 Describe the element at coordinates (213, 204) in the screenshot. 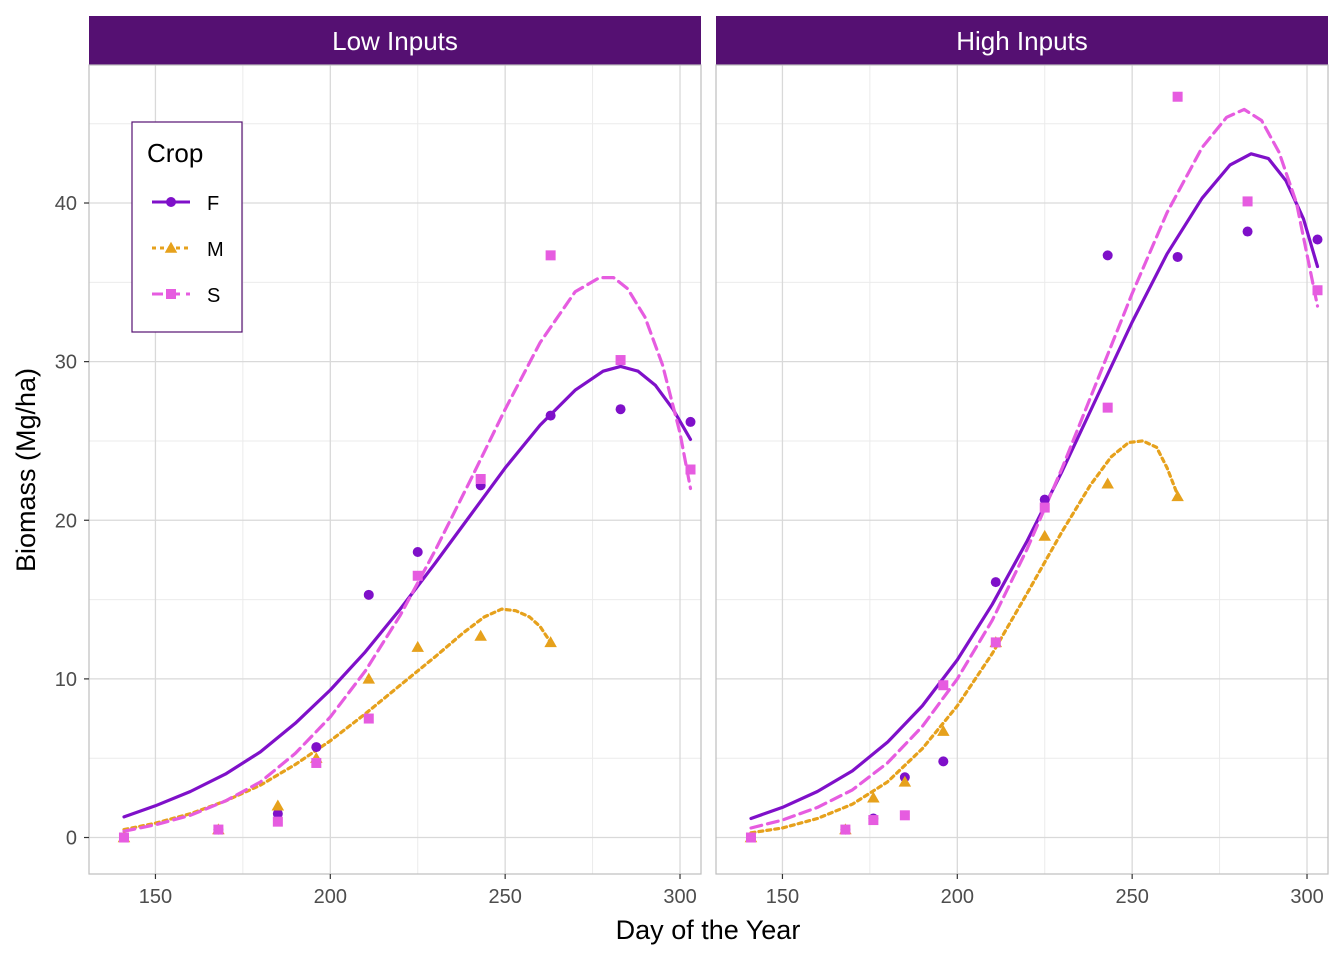

I see `legend-label-f: F` at that location.